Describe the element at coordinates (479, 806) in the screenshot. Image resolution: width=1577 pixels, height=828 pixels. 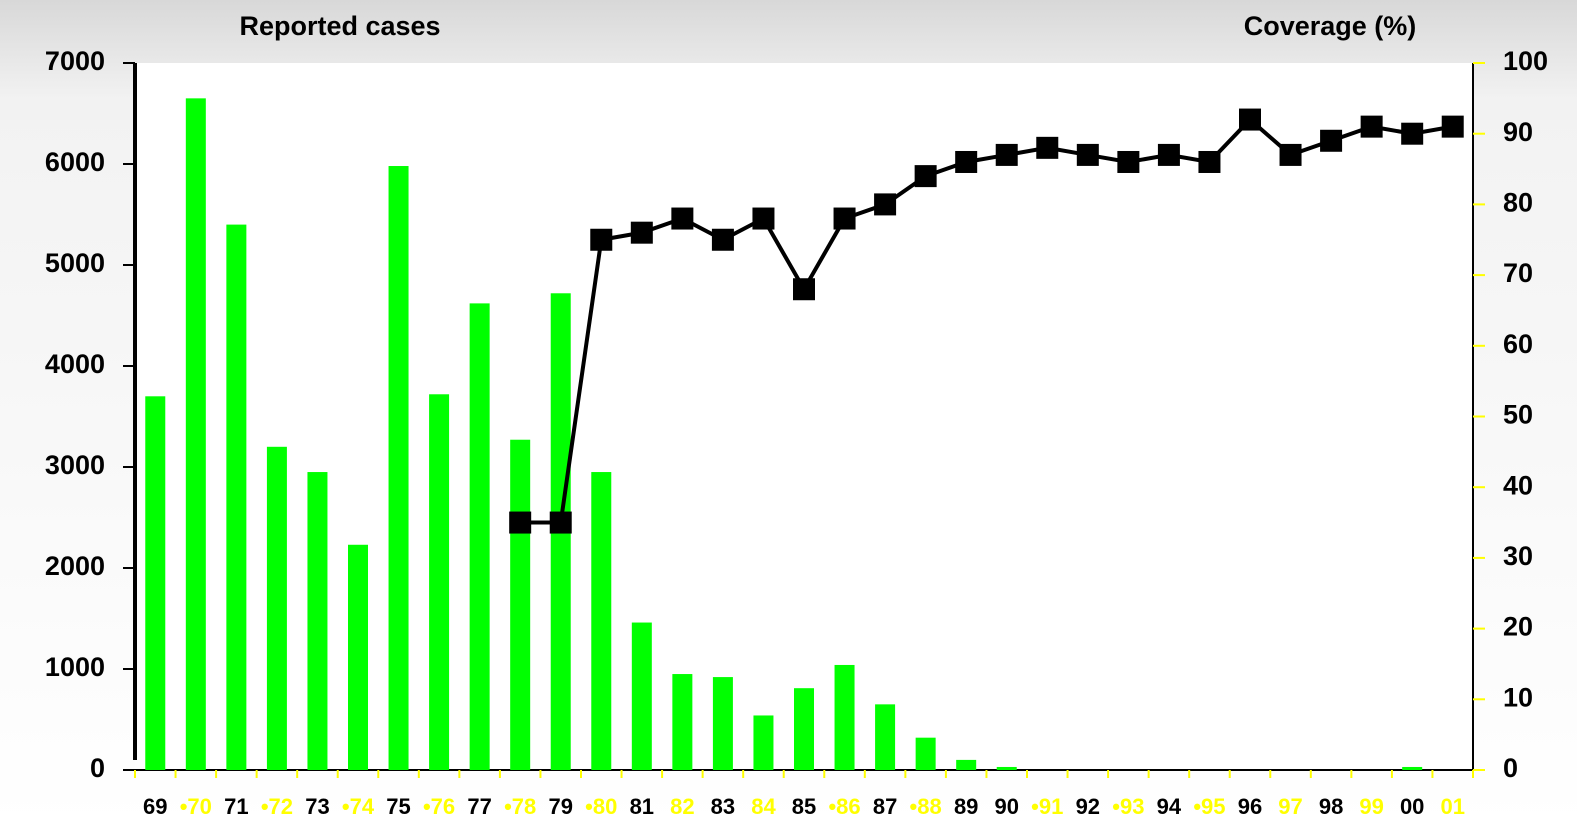
I see `x-tick-label: 77` at that location.